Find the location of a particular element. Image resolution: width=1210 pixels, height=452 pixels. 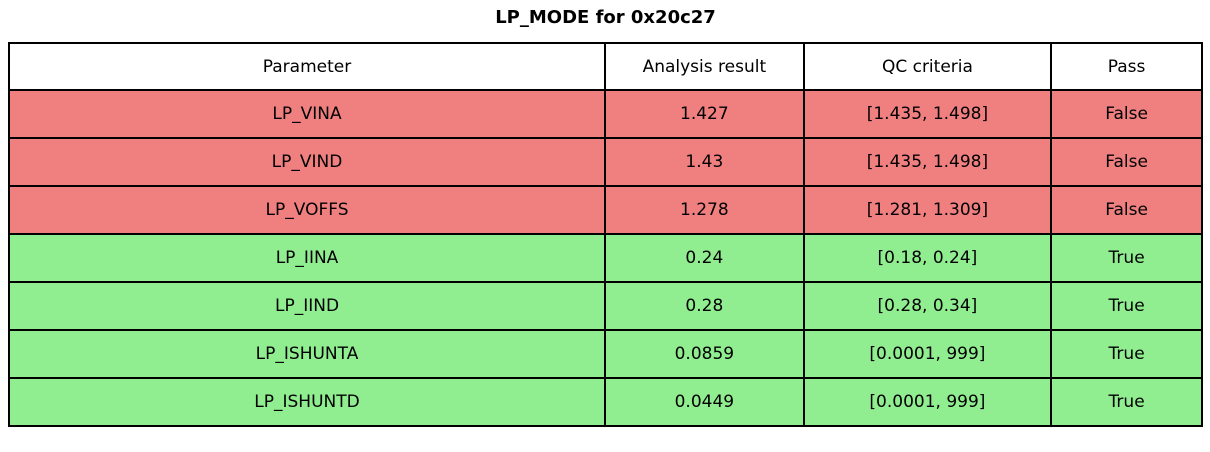

parameter-cell: LP_VOFFS is located at coordinates (307, 210).